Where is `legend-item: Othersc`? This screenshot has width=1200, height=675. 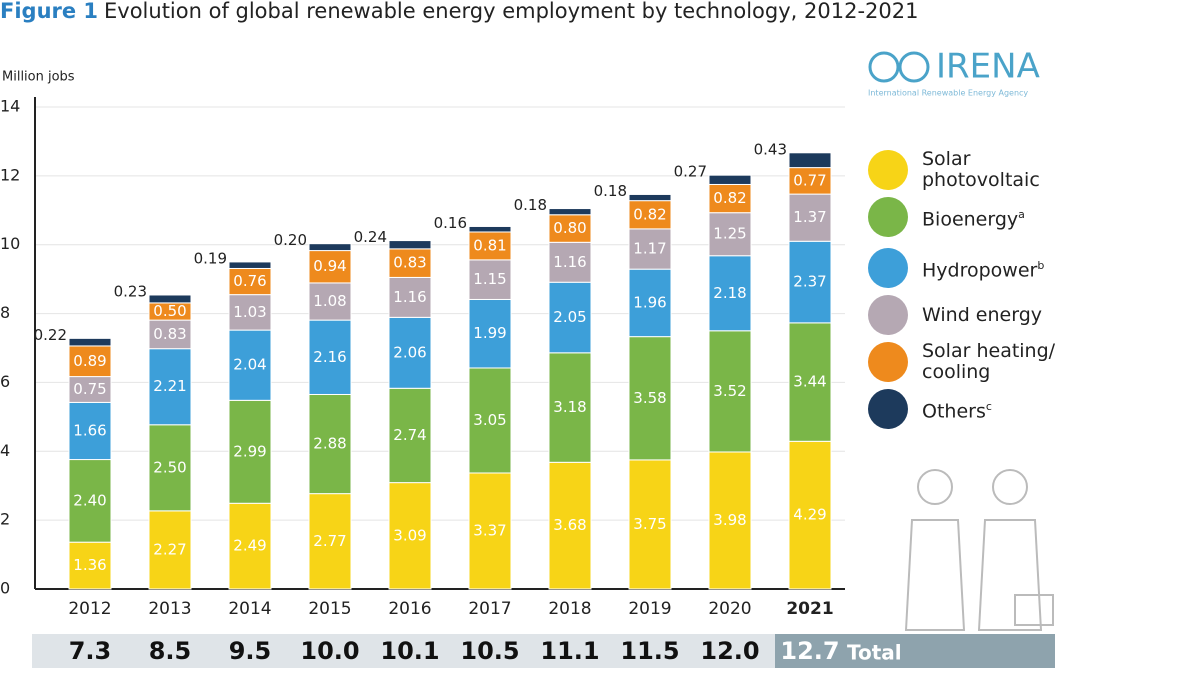
legend-item: Othersc is located at coordinates (970, 409).